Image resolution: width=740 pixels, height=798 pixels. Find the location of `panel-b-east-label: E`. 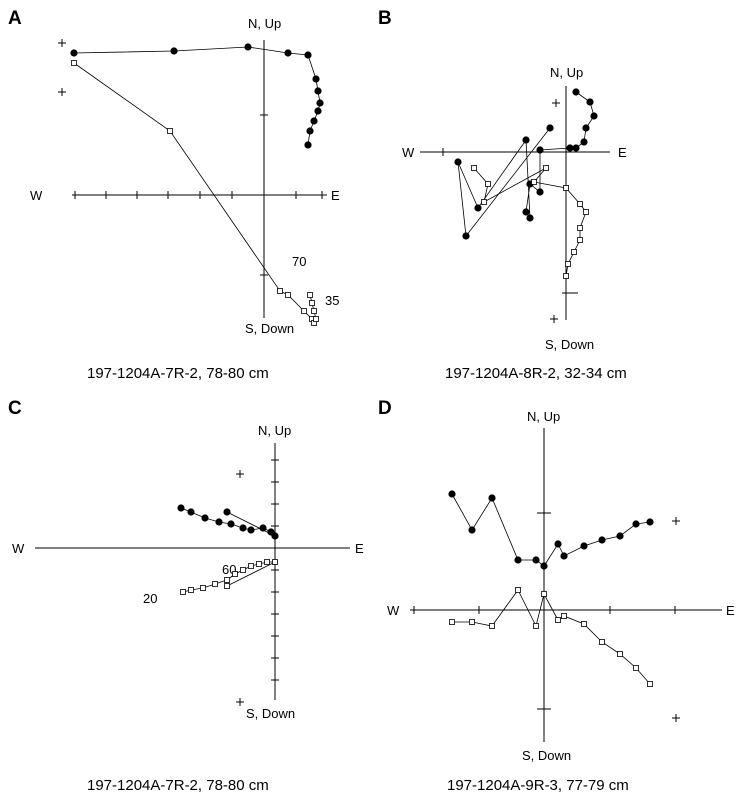

panel-b-east-label: E is located at coordinates (622, 152).